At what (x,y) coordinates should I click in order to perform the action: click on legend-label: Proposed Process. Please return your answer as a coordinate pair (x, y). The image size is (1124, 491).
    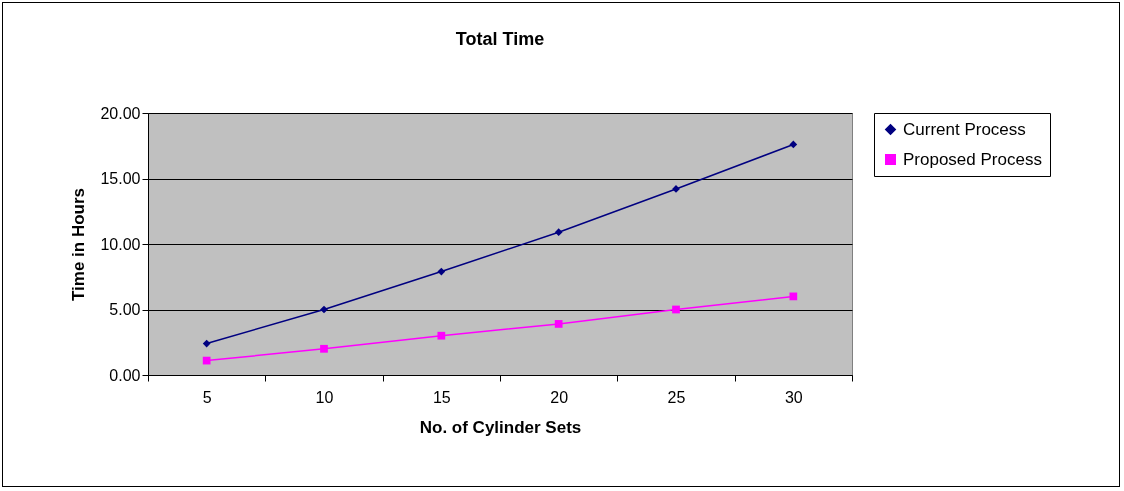
    Looking at the image, I should click on (972, 159).